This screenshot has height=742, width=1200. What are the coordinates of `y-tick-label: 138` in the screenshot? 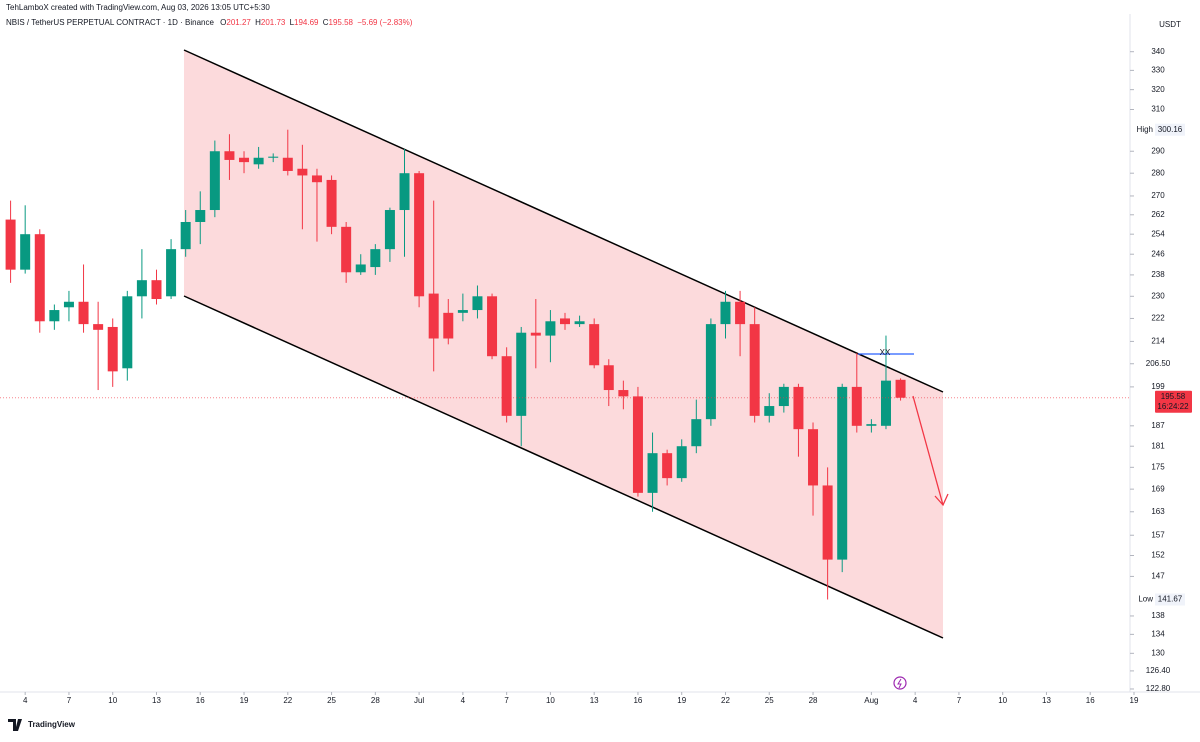 It's located at (1158, 615).